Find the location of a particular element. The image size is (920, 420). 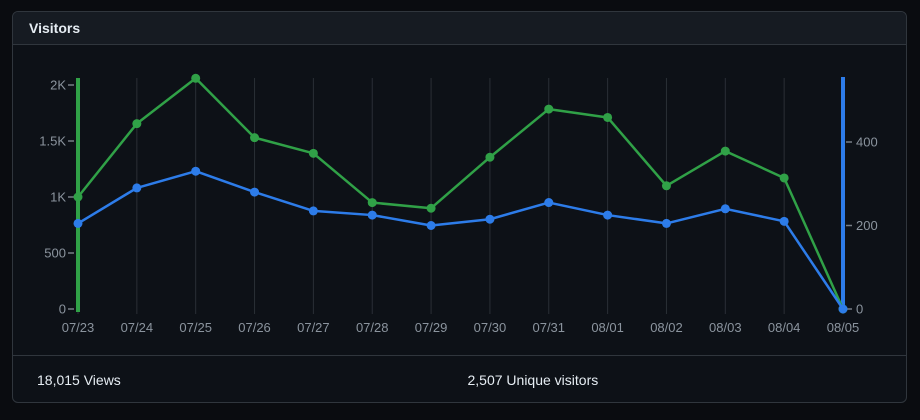

x-axis-label: 07/23 is located at coordinates (78, 327).